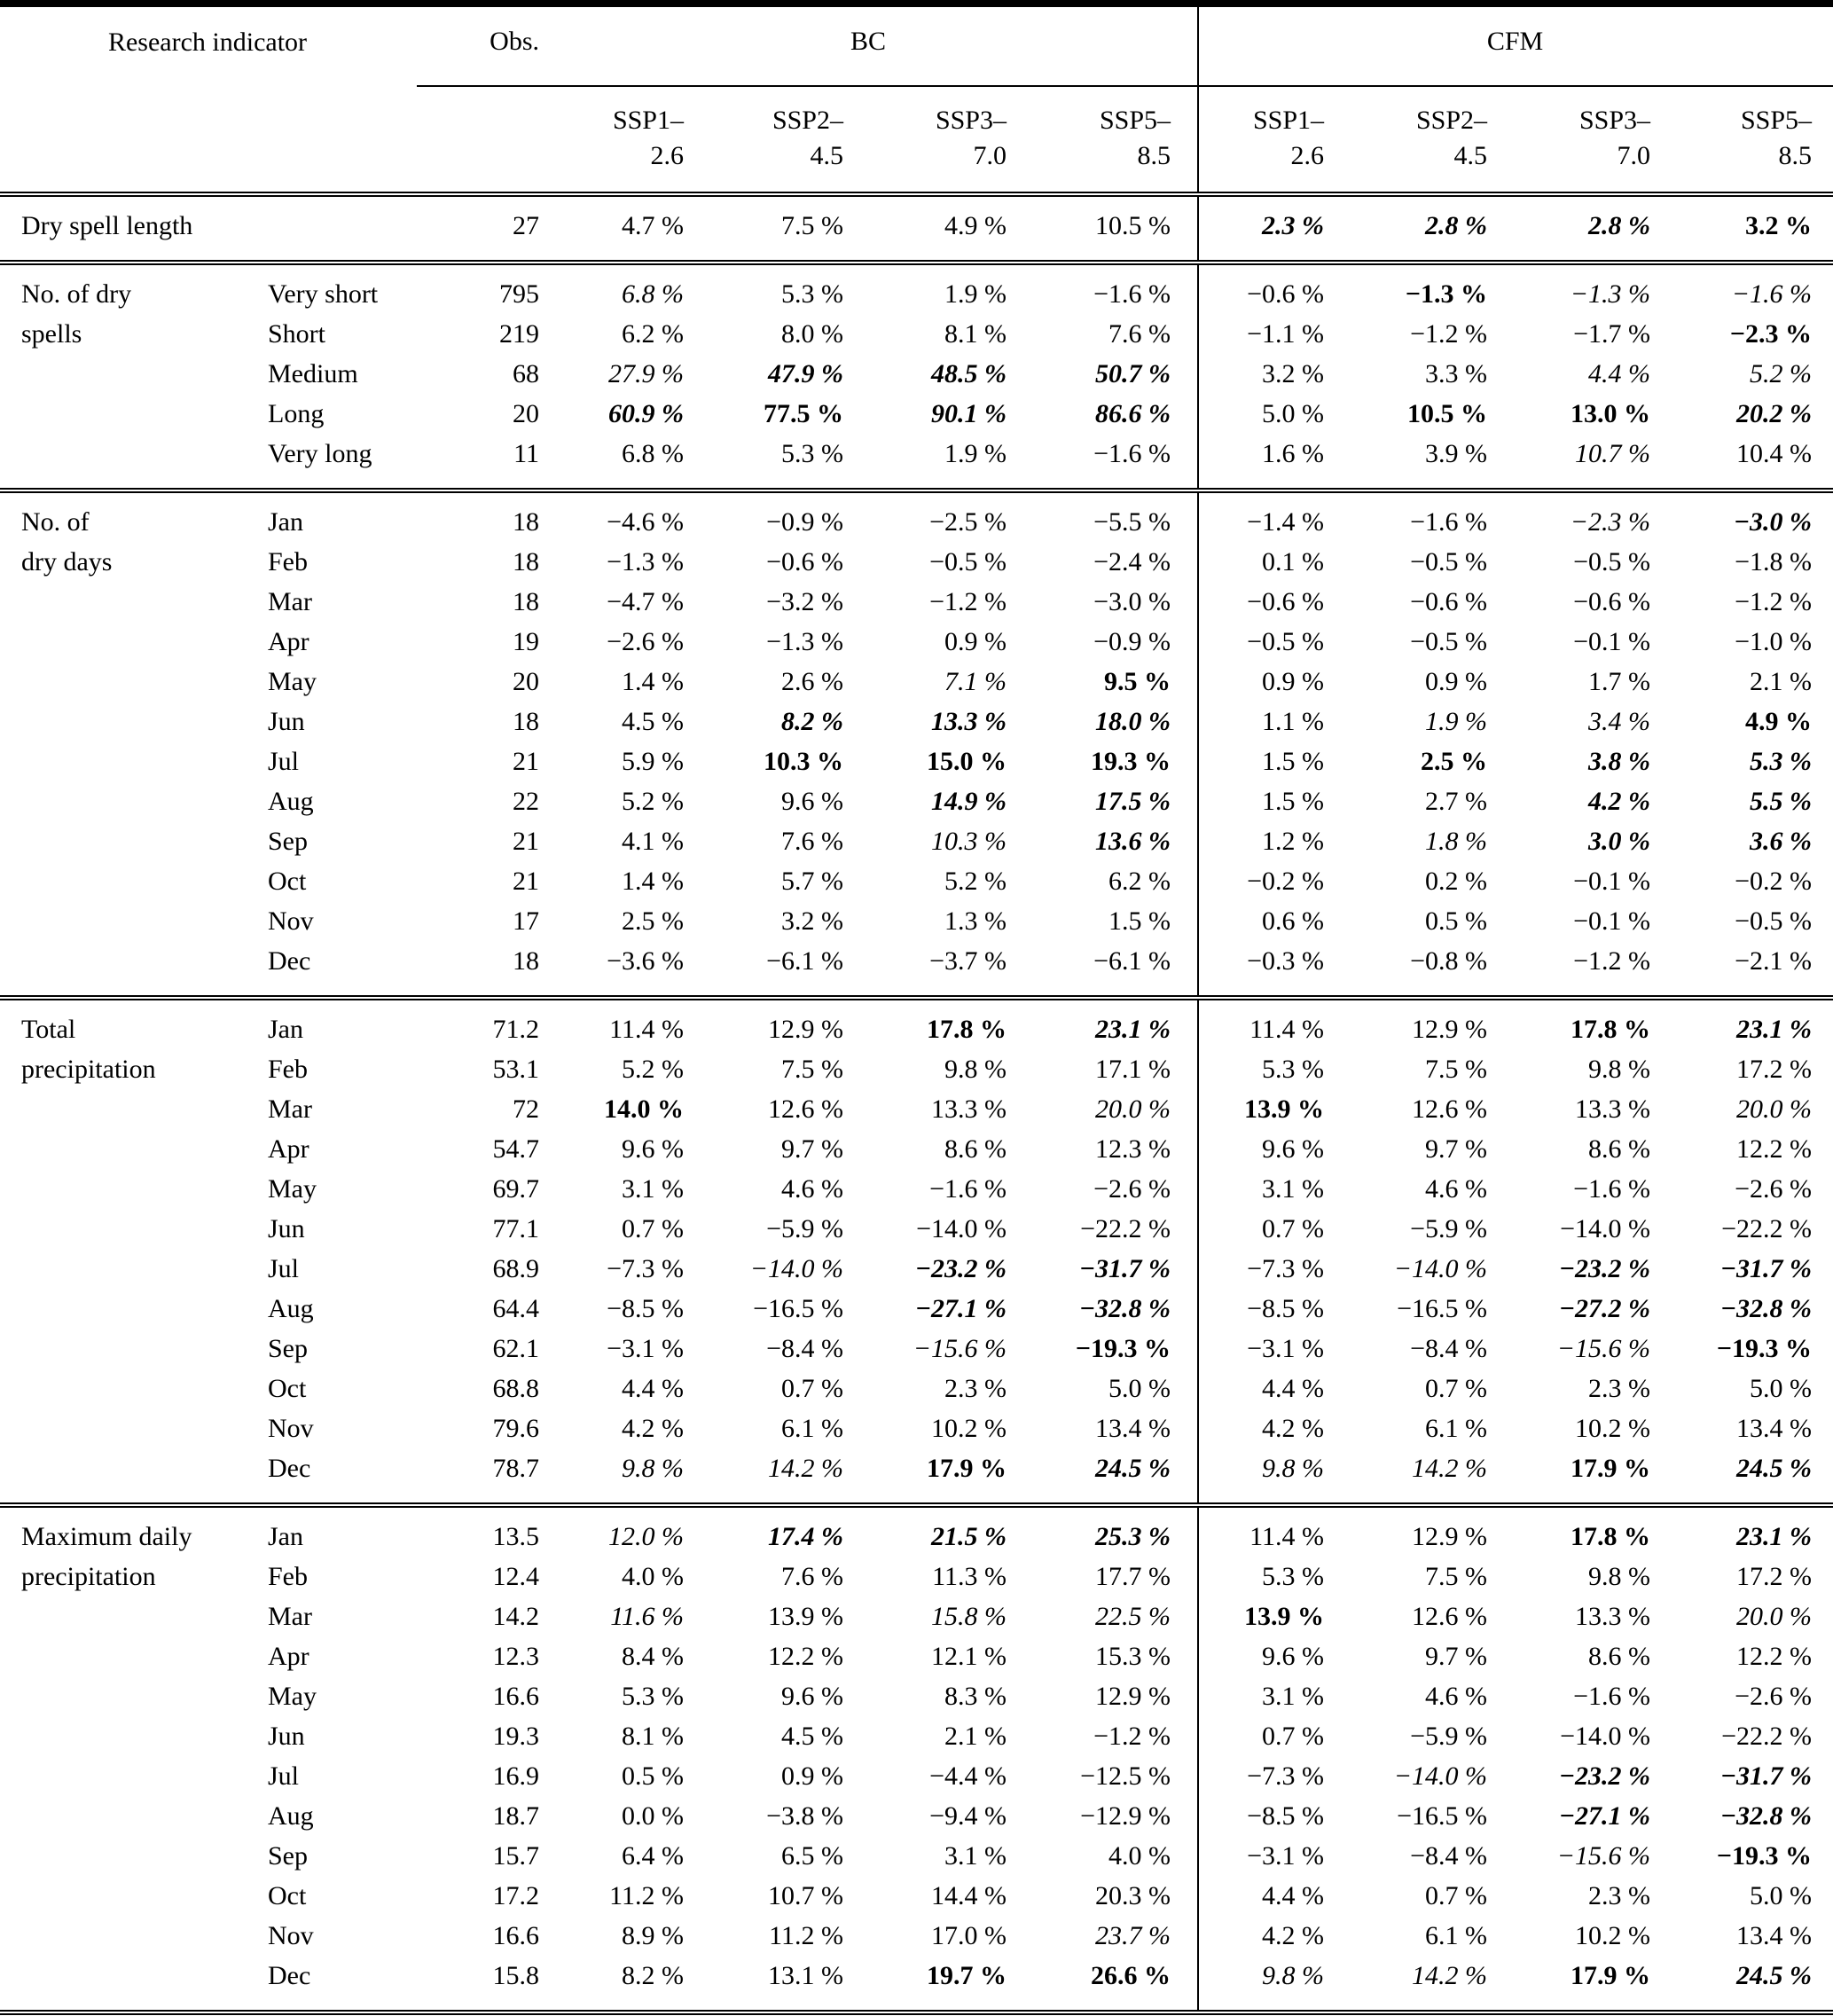 This screenshot has width=1833, height=2016. I want to click on sub-label: May, so click(292, 1189).